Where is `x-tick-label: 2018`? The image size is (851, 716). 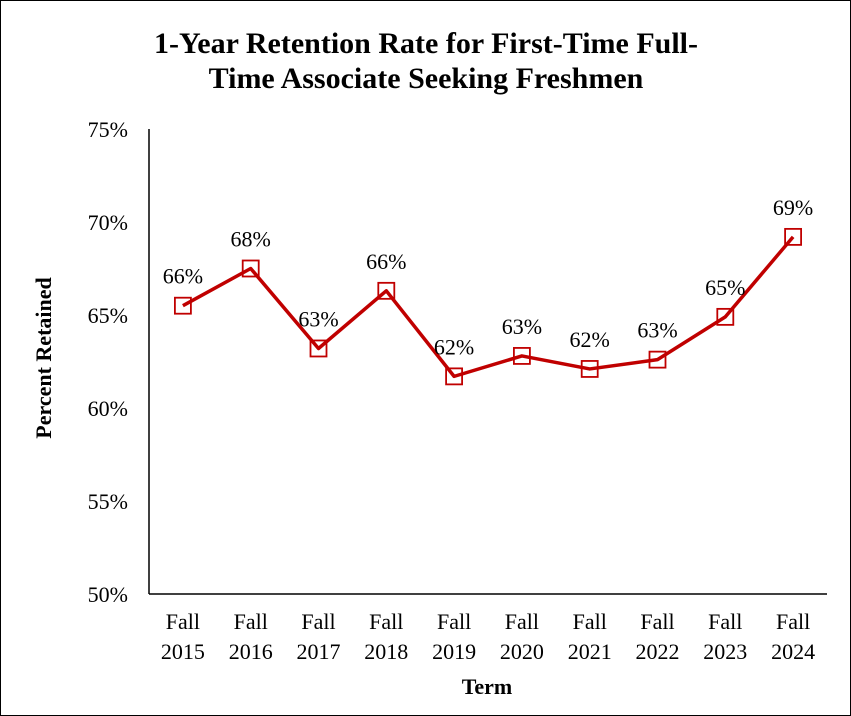 x-tick-label: 2018 is located at coordinates (386, 651).